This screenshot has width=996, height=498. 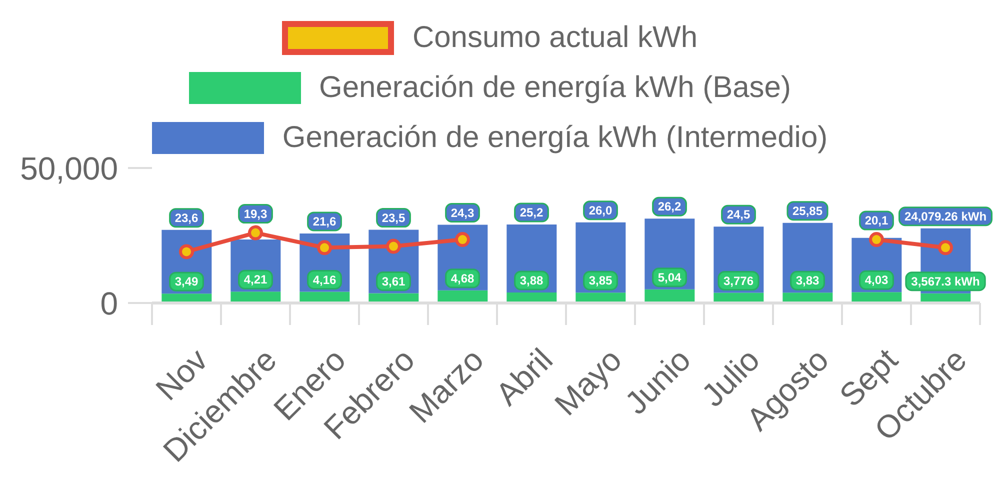 What do you see at coordinates (600, 210) in the screenshot?
I see `annotation: 26,0` at bounding box center [600, 210].